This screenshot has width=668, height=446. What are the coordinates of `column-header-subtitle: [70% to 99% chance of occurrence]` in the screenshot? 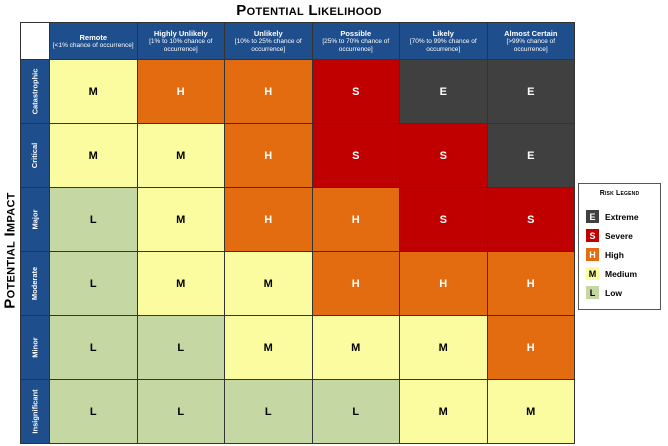 It's located at (443, 45).